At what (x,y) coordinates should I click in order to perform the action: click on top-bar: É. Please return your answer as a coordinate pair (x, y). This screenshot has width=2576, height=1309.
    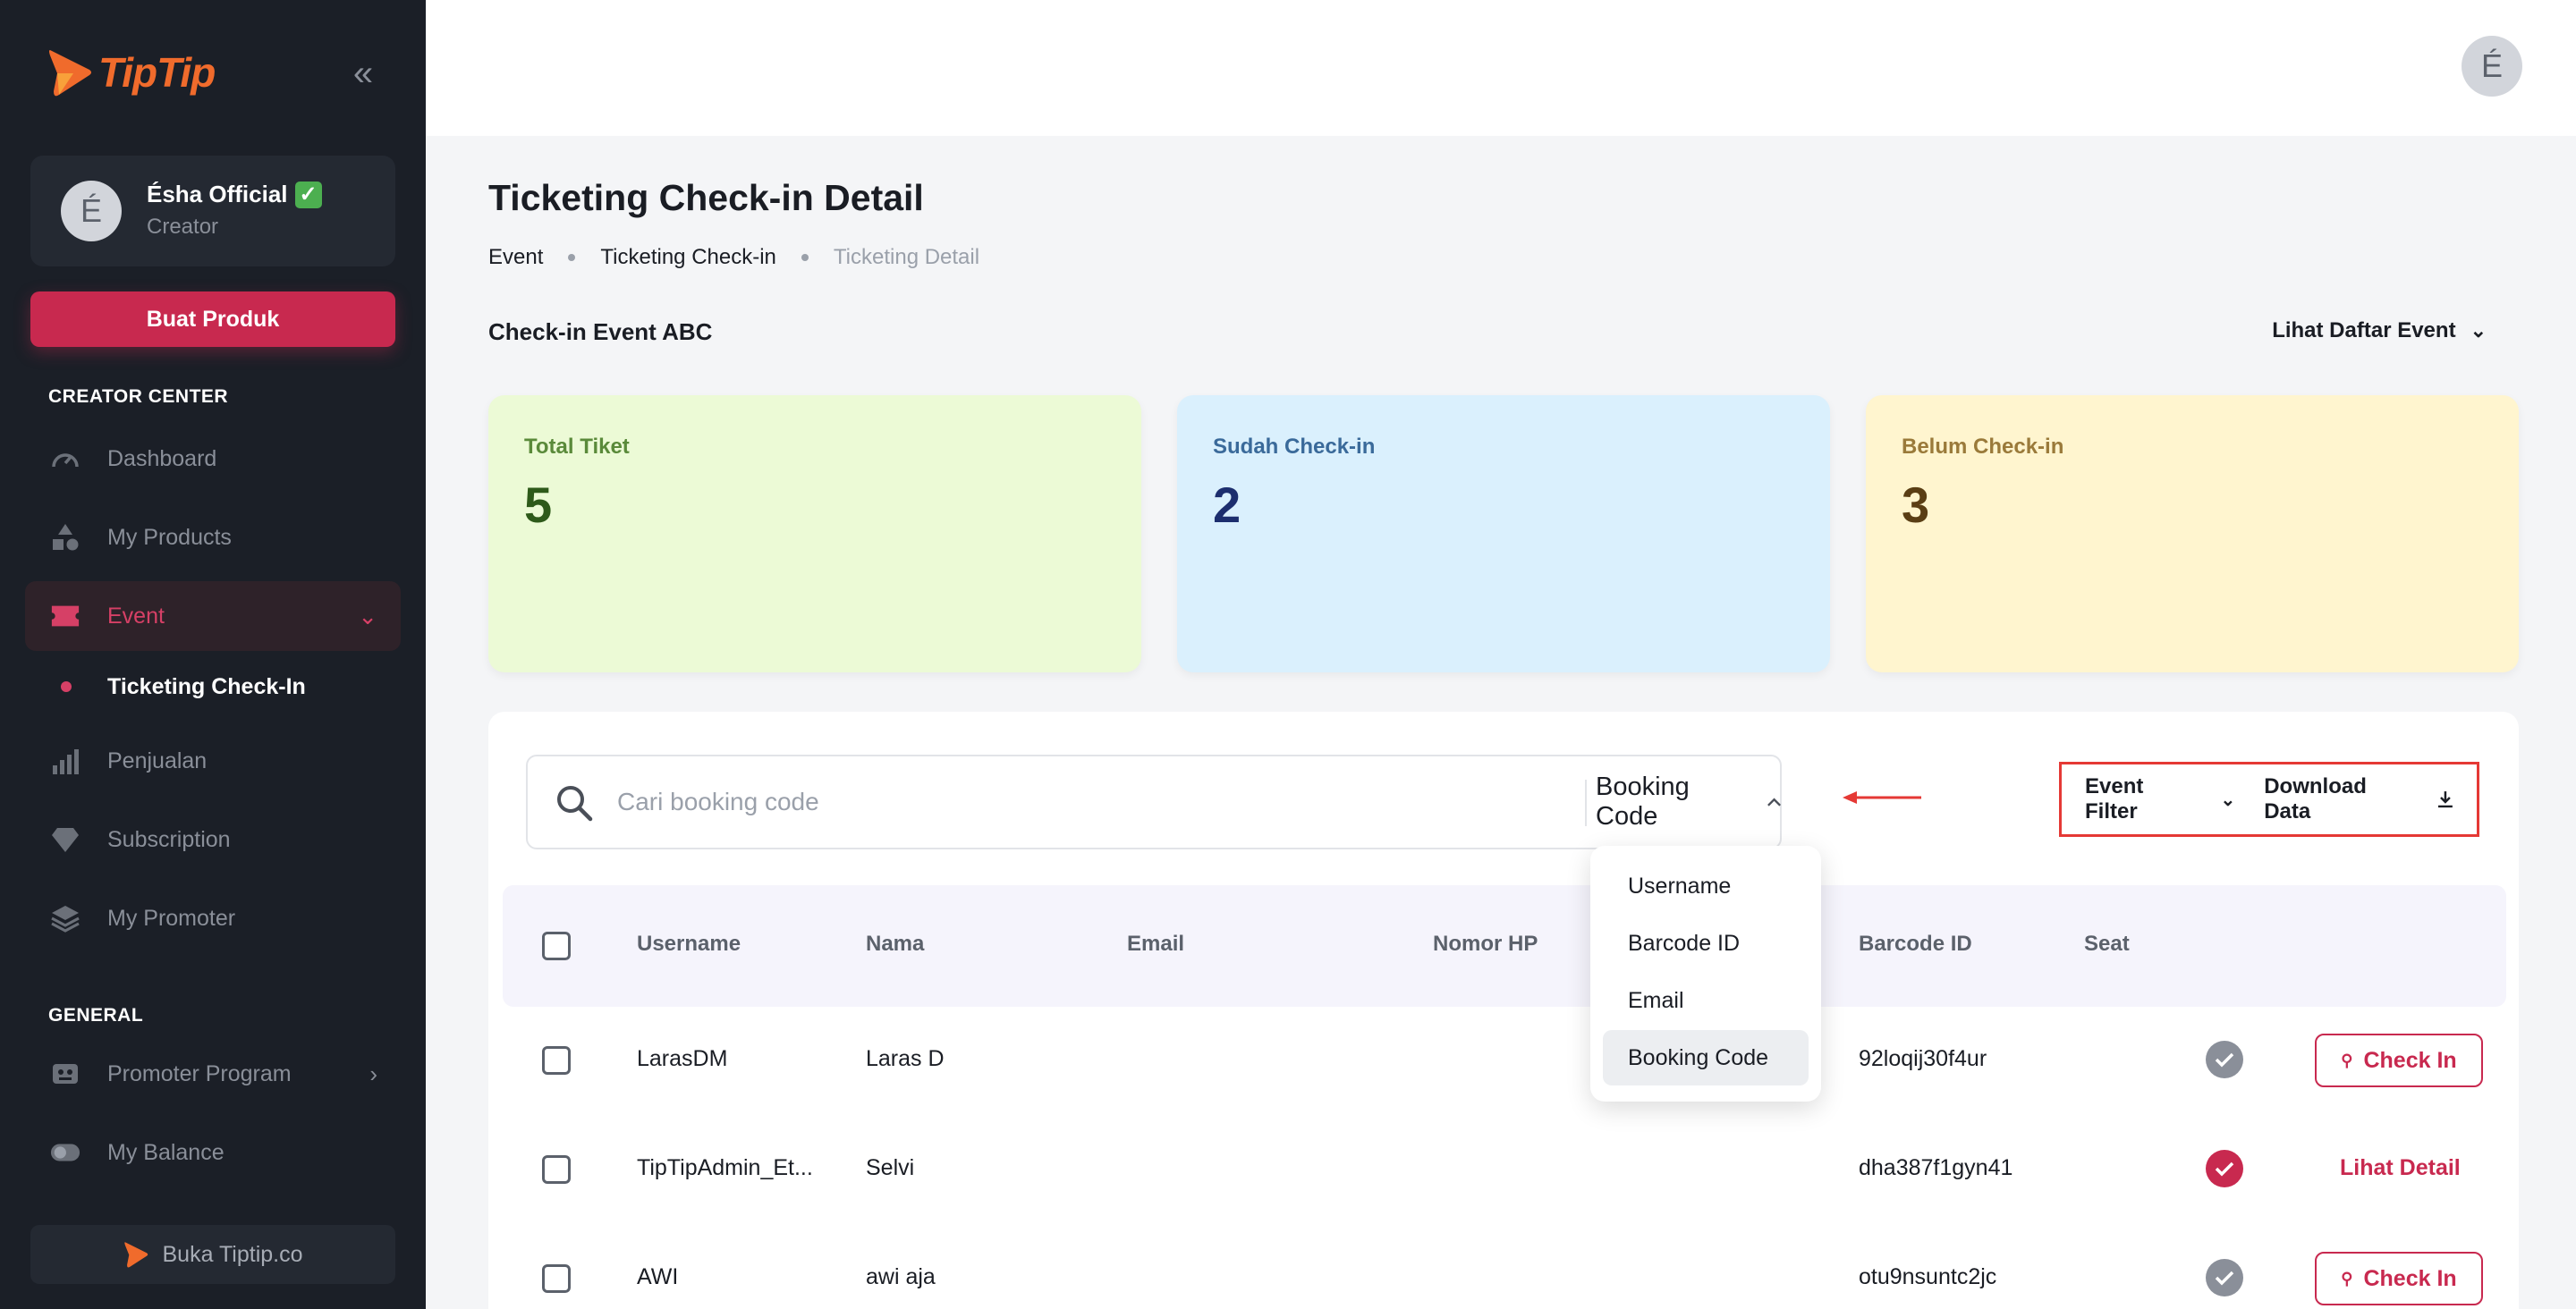
    Looking at the image, I should click on (1501, 68).